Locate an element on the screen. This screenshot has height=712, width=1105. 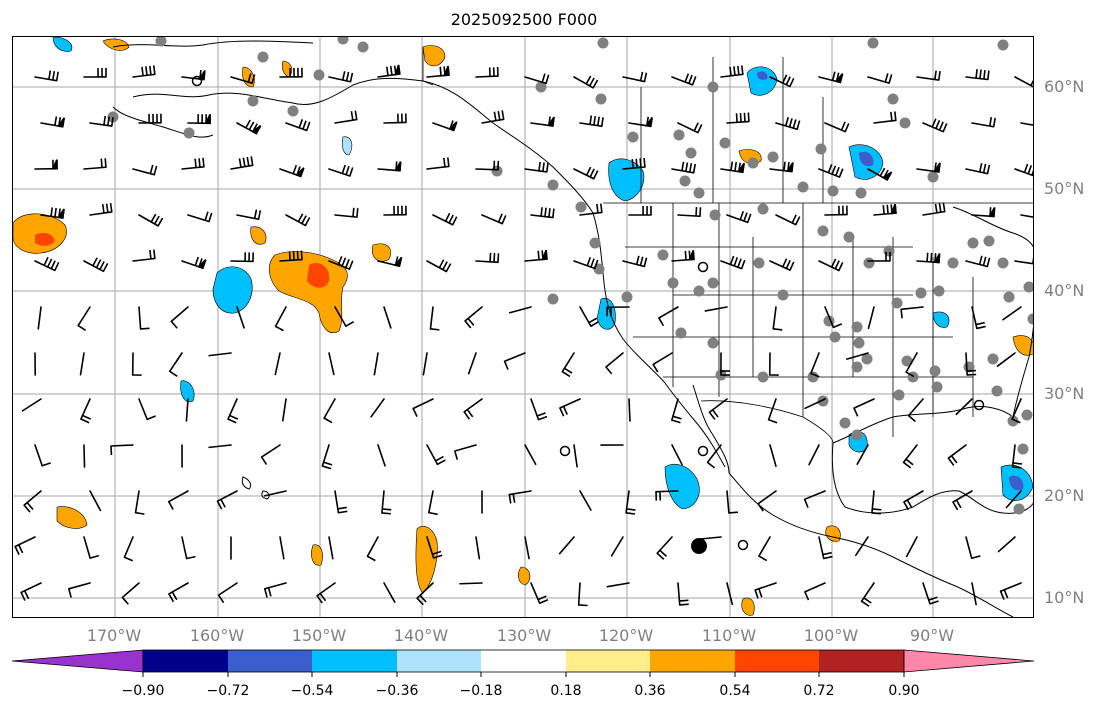
colorbar-tick-label: −0.72 is located at coordinates (228, 691).